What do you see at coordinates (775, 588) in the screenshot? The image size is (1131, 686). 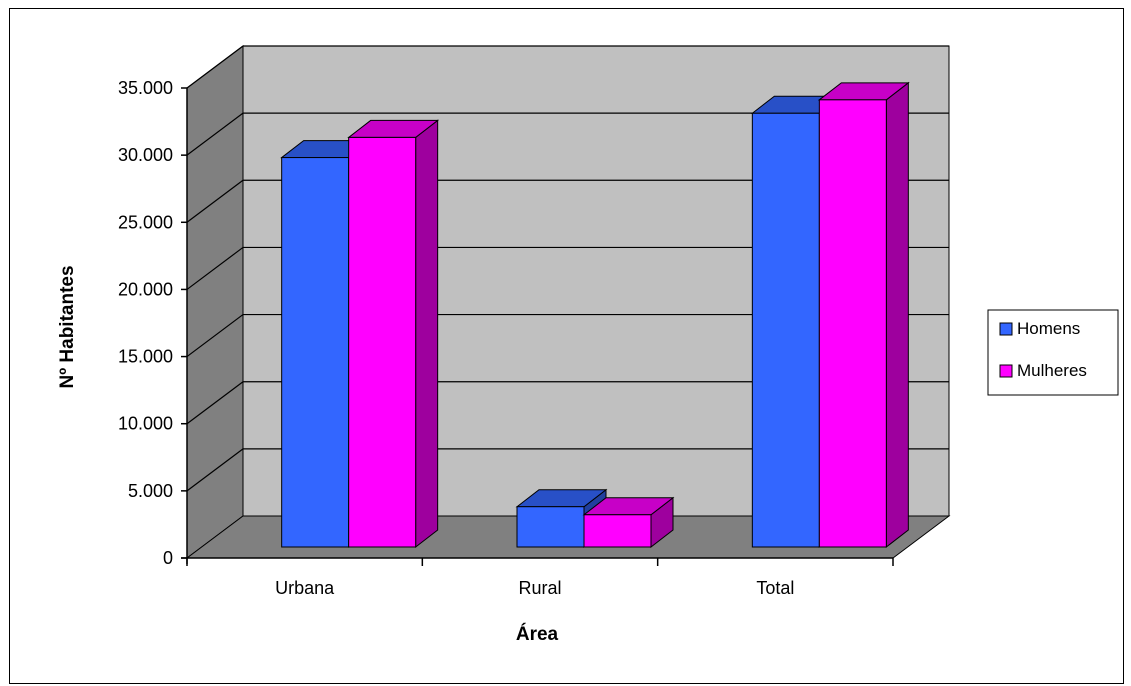 I see `x-tick-label: Total` at bounding box center [775, 588].